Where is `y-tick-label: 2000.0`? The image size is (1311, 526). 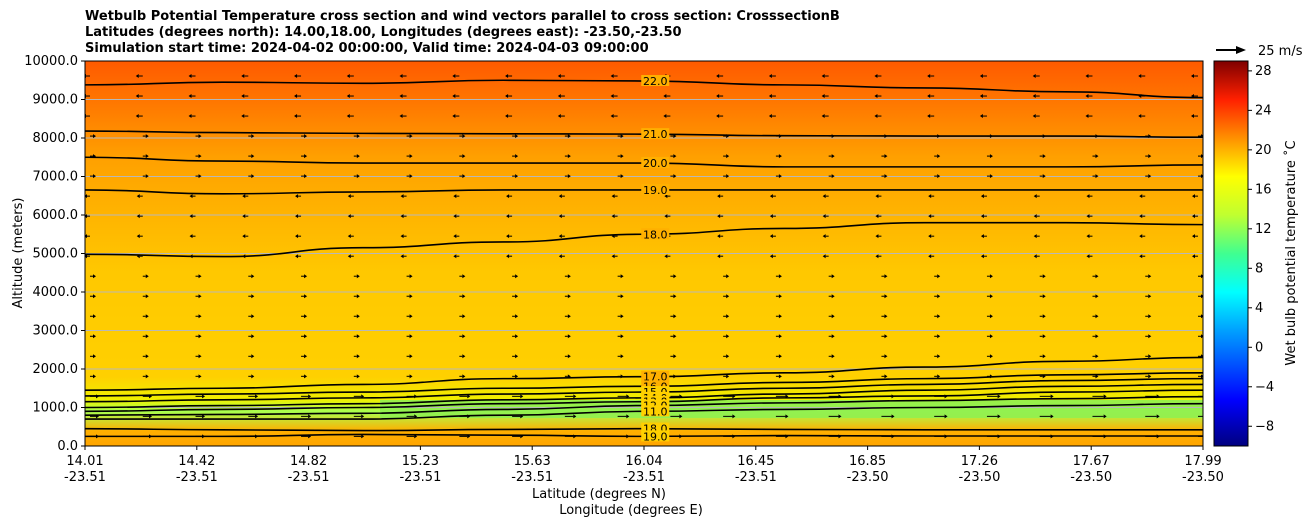 y-tick-label: 2000.0 is located at coordinates (56, 369).